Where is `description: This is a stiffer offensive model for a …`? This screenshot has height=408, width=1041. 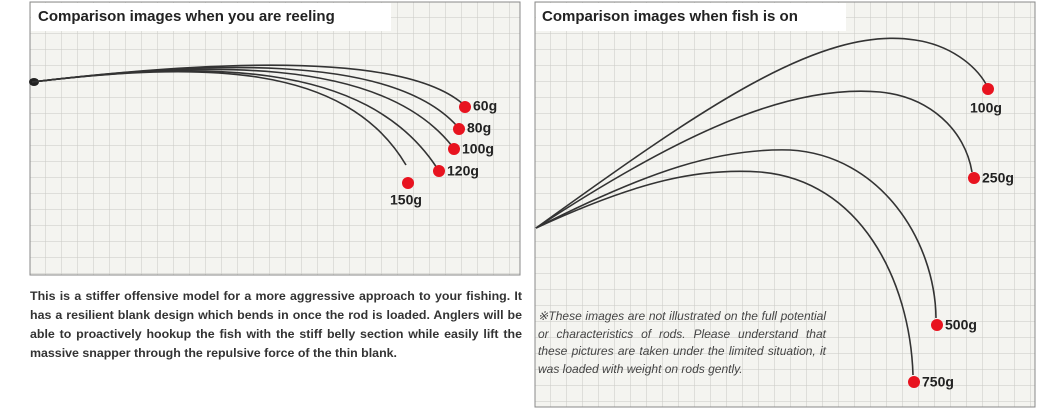
description: This is a stiffer offensive model for a … is located at coordinates (276, 324).